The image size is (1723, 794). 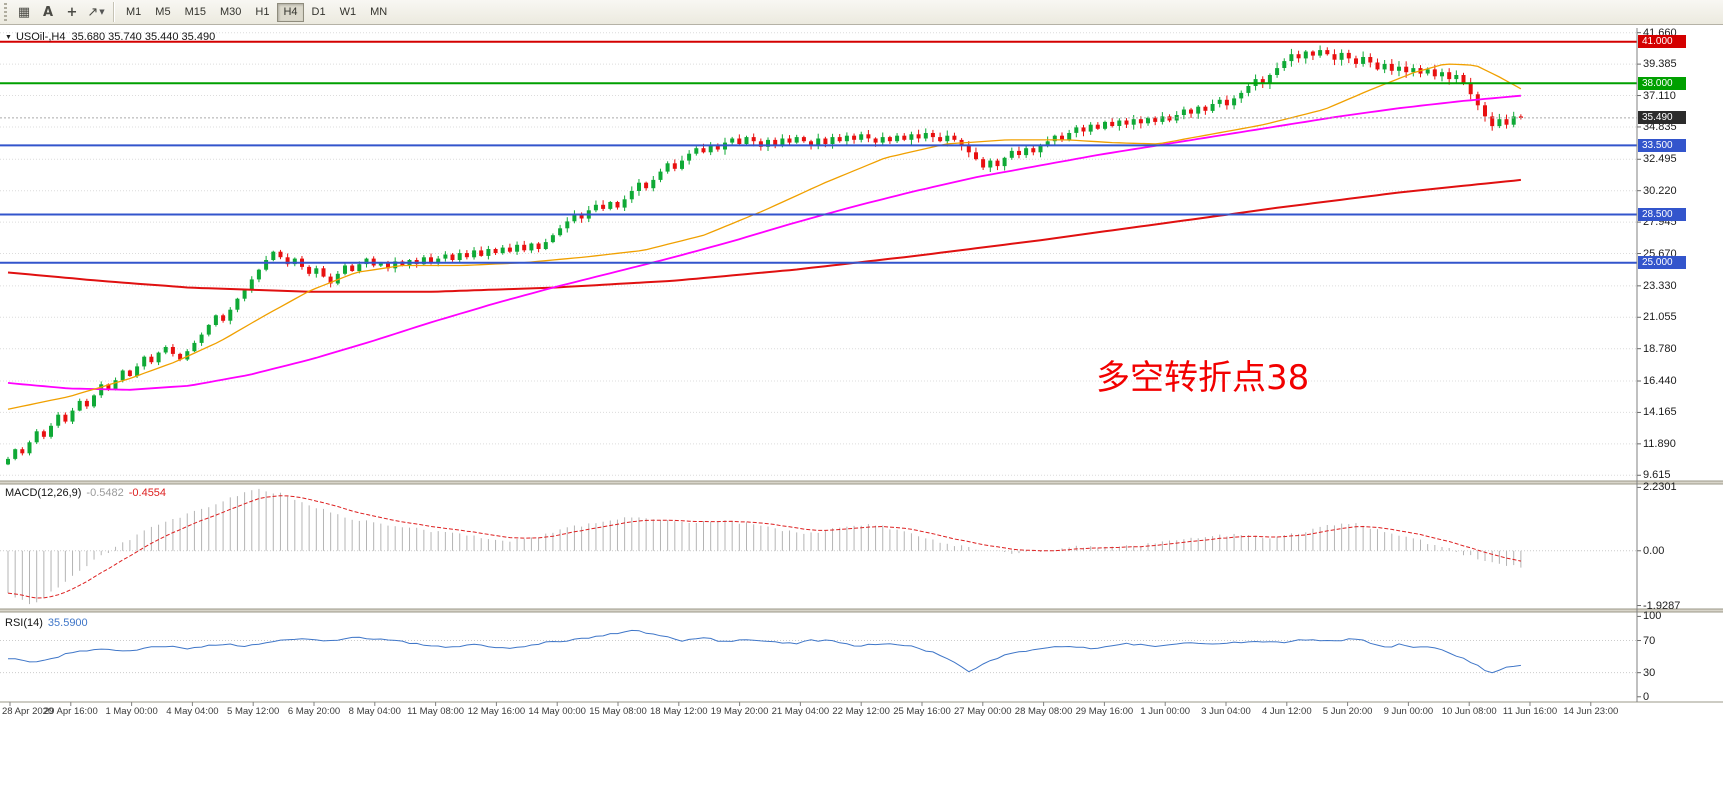 I want to click on rsi-panel-area, so click(x=818, y=657).